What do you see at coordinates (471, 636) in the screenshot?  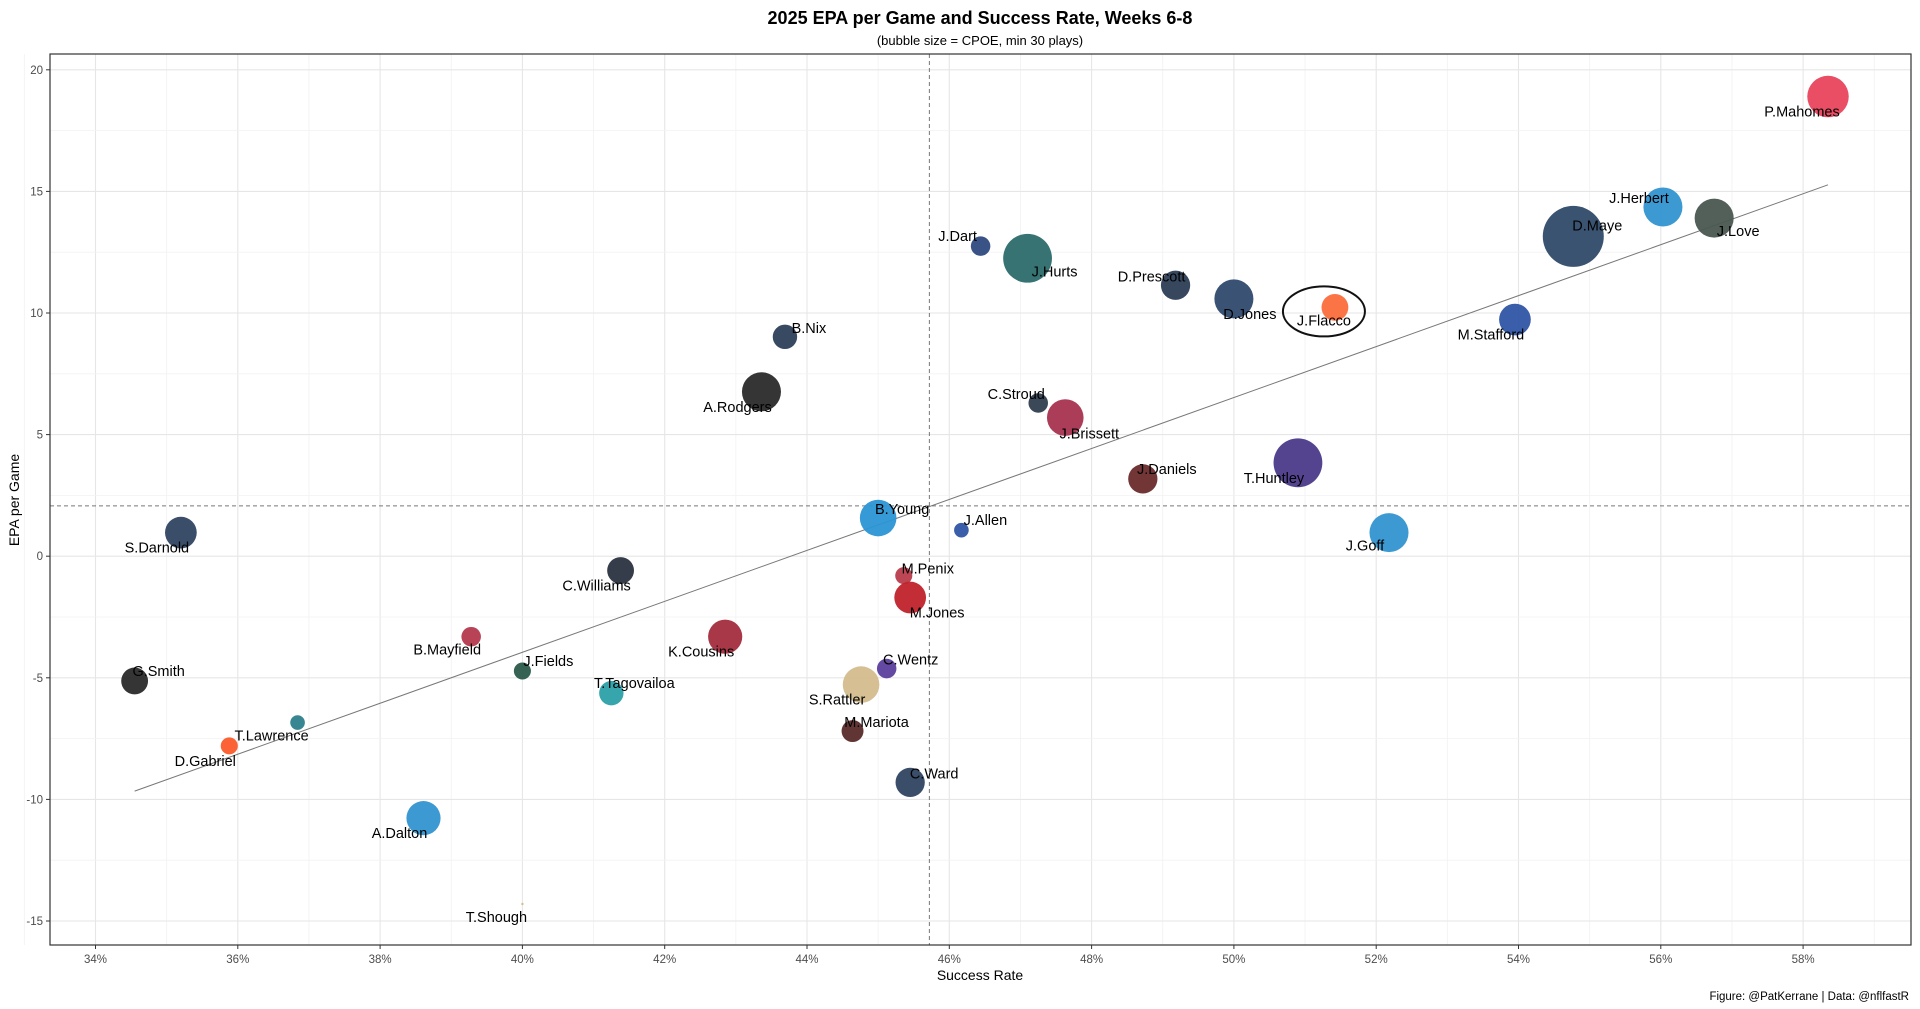 I see `bubble-b-mayfield` at bounding box center [471, 636].